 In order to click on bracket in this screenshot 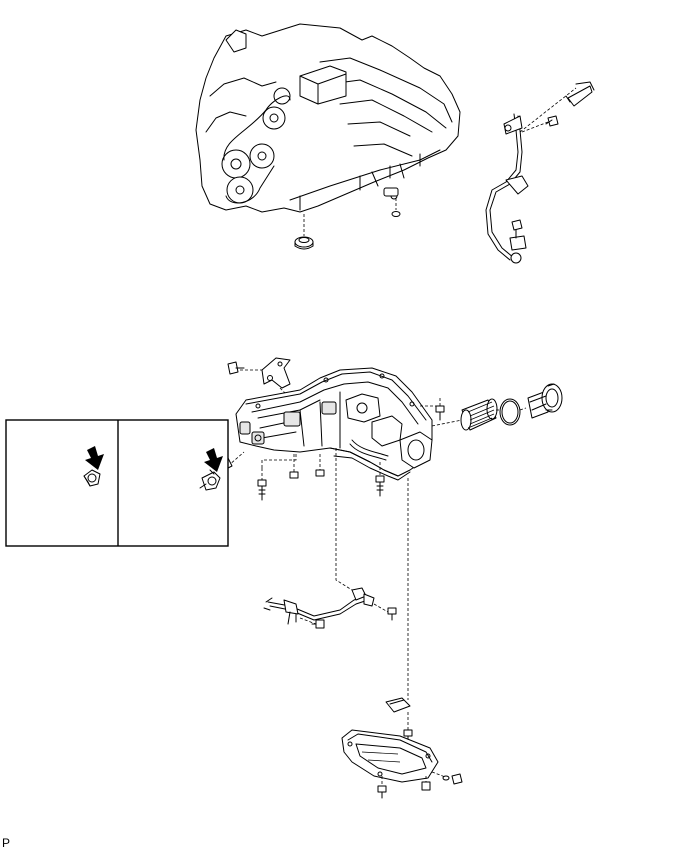, I will do `click(276, 373)`.